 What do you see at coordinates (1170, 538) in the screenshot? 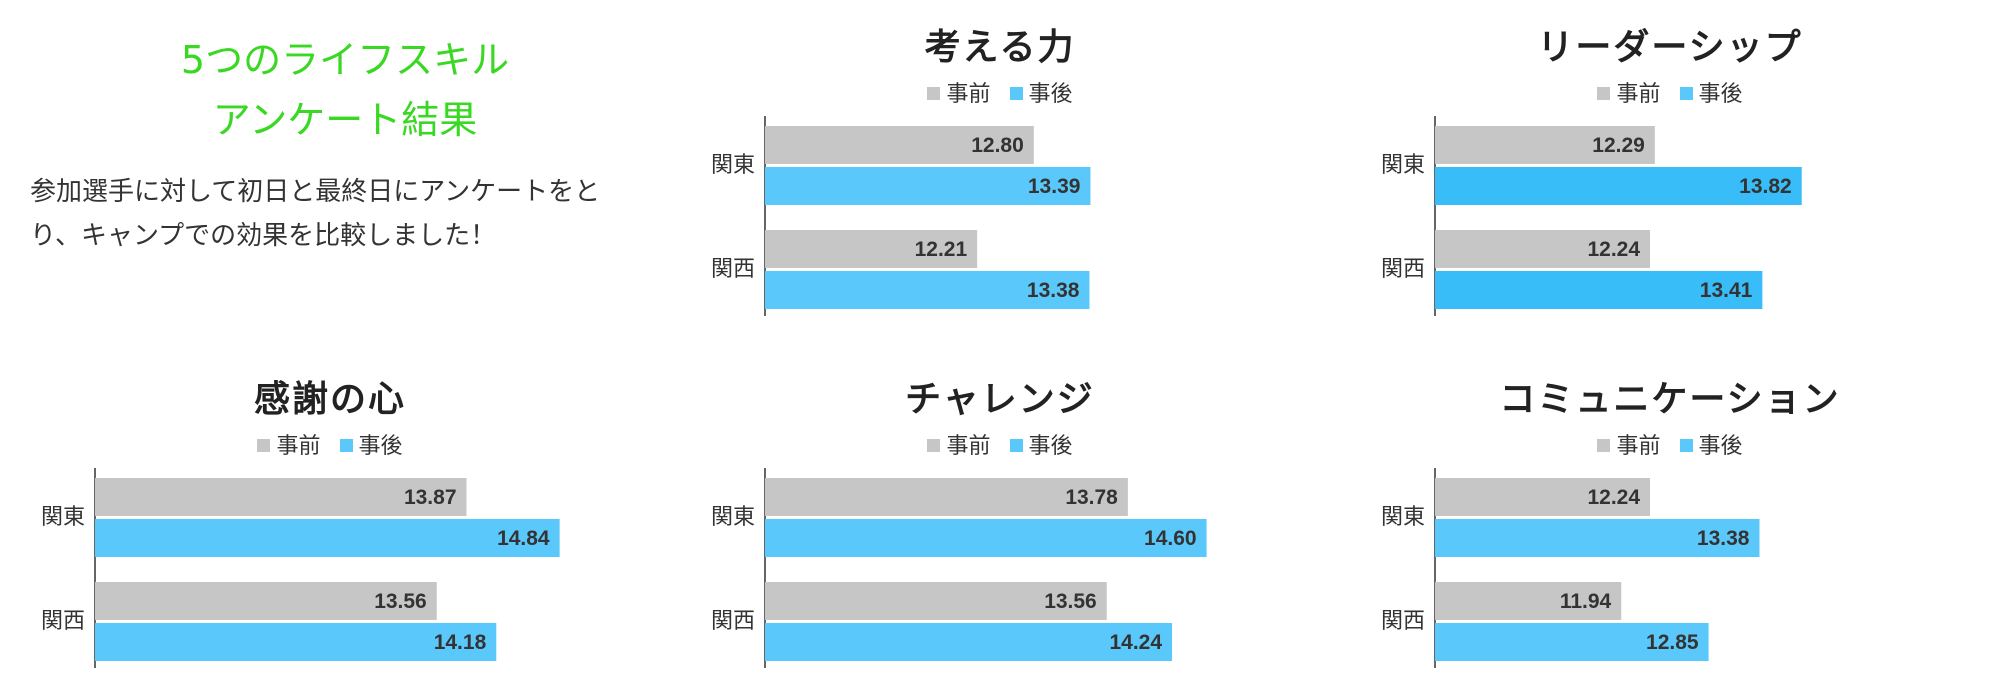
I see `data-label: 14.60` at bounding box center [1170, 538].